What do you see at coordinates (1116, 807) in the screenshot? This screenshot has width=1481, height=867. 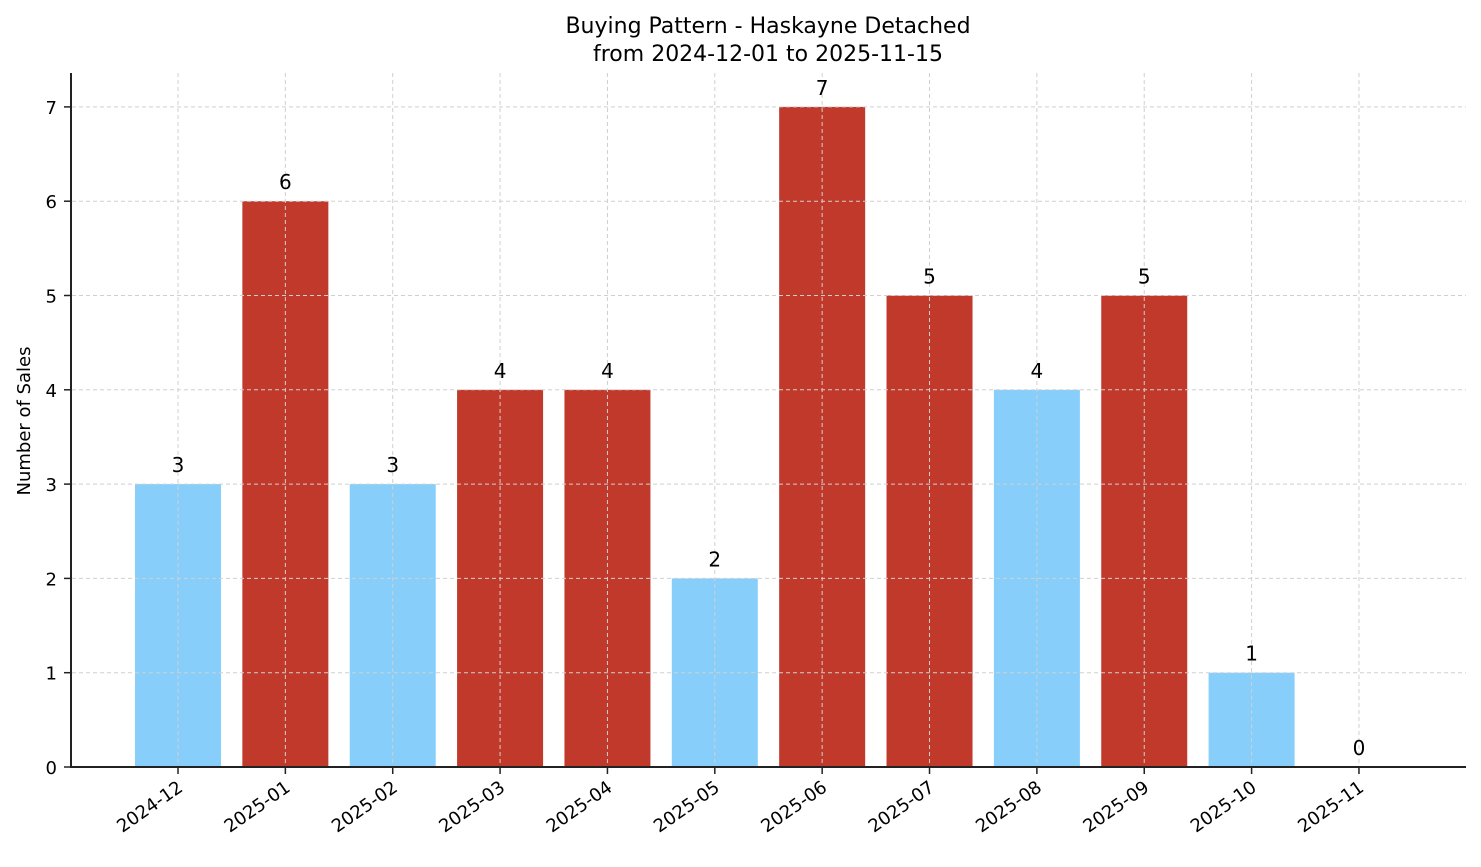 I see `x-tick-label: 2025-09` at bounding box center [1116, 807].